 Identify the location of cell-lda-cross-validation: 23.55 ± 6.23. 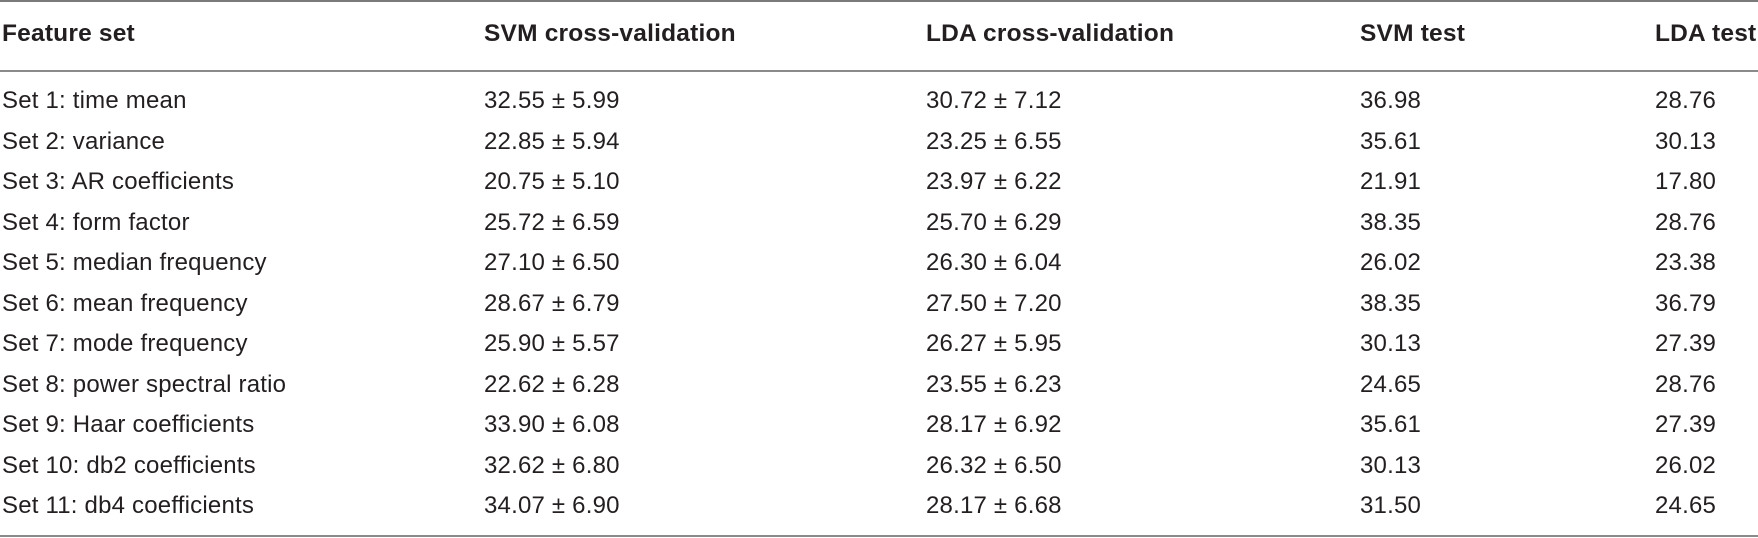
(994, 384).